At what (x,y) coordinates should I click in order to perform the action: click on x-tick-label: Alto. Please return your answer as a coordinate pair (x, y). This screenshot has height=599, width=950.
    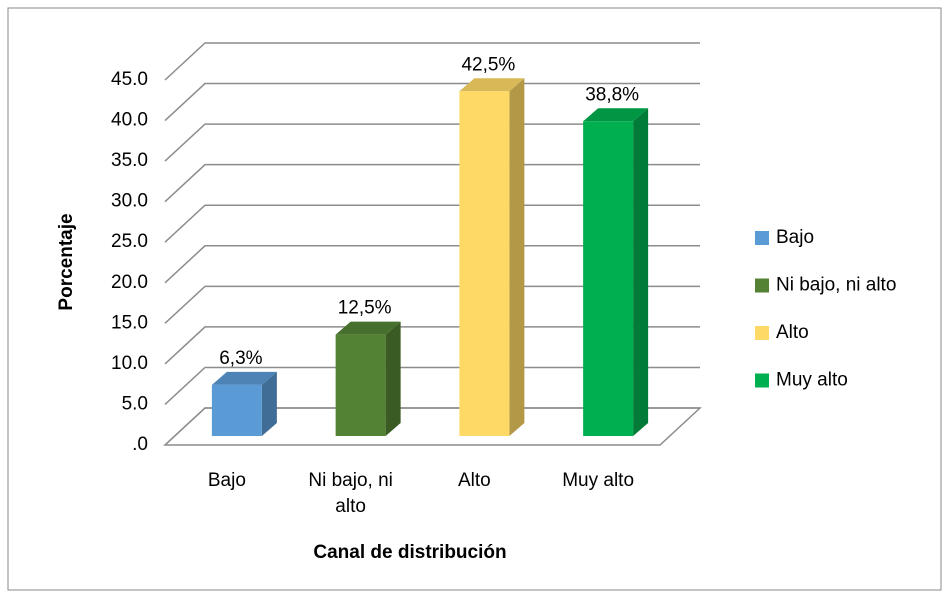
    Looking at the image, I should click on (474, 480).